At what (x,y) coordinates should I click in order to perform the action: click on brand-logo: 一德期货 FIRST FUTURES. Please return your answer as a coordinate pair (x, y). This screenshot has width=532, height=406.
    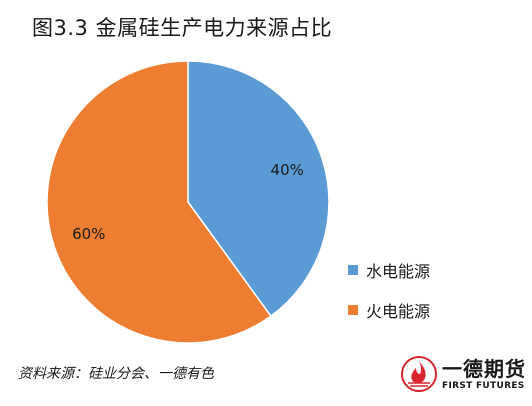
    Looking at the image, I should click on (463, 375).